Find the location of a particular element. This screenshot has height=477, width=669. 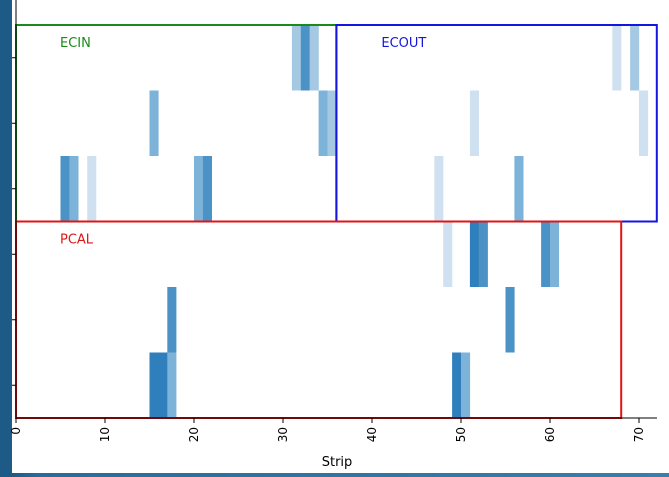

x-tick-label: 60 is located at coordinates (550, 434).